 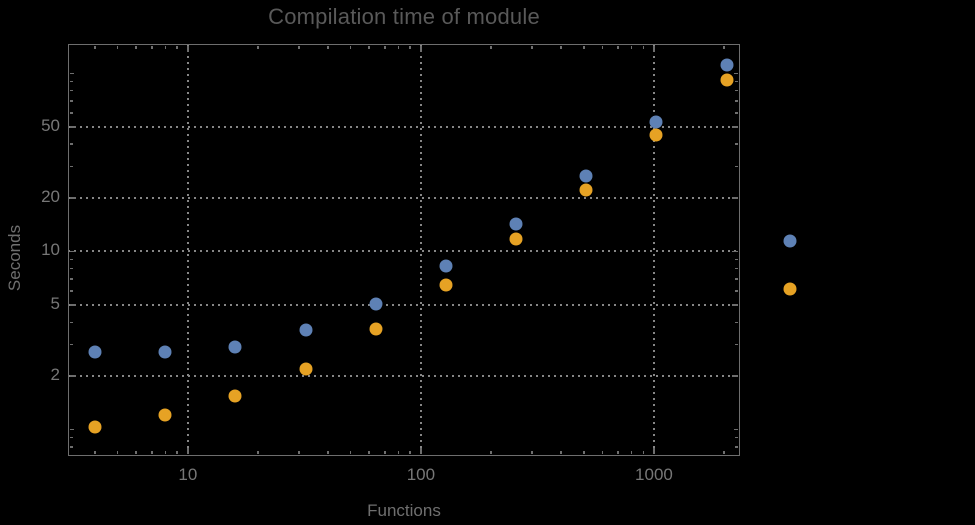 What do you see at coordinates (404, 16) in the screenshot?
I see `chart-title: Compilation time of module` at bounding box center [404, 16].